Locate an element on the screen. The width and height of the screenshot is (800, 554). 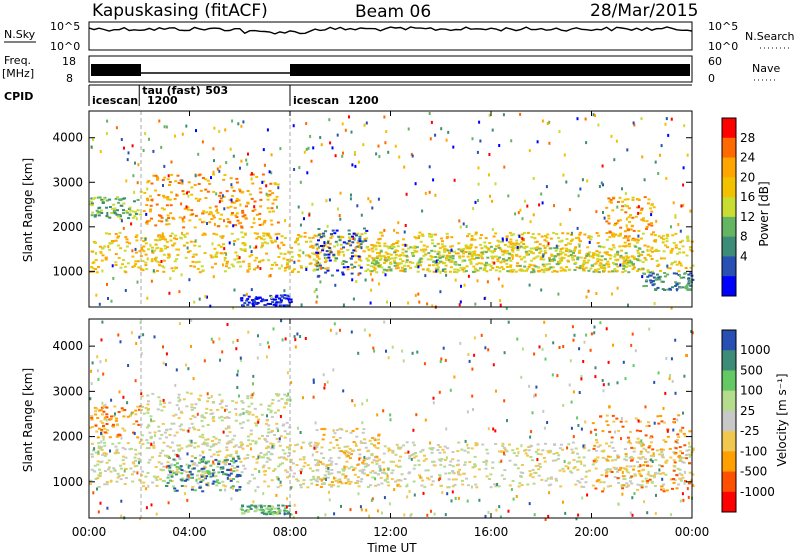
colorbar-tick-label: 28 is located at coordinates (747, 138).